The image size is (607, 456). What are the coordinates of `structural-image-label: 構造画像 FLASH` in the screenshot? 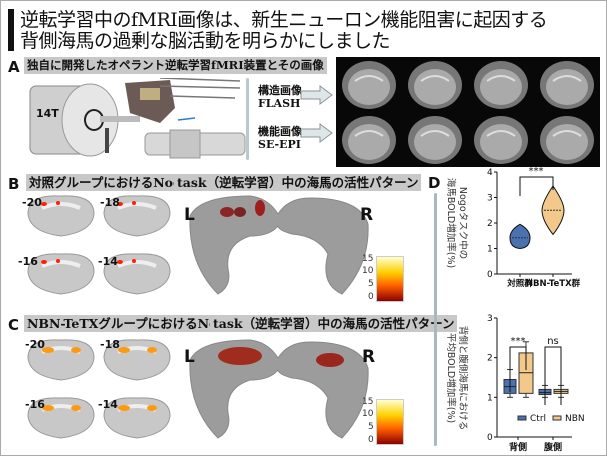 It's located at (280, 97).